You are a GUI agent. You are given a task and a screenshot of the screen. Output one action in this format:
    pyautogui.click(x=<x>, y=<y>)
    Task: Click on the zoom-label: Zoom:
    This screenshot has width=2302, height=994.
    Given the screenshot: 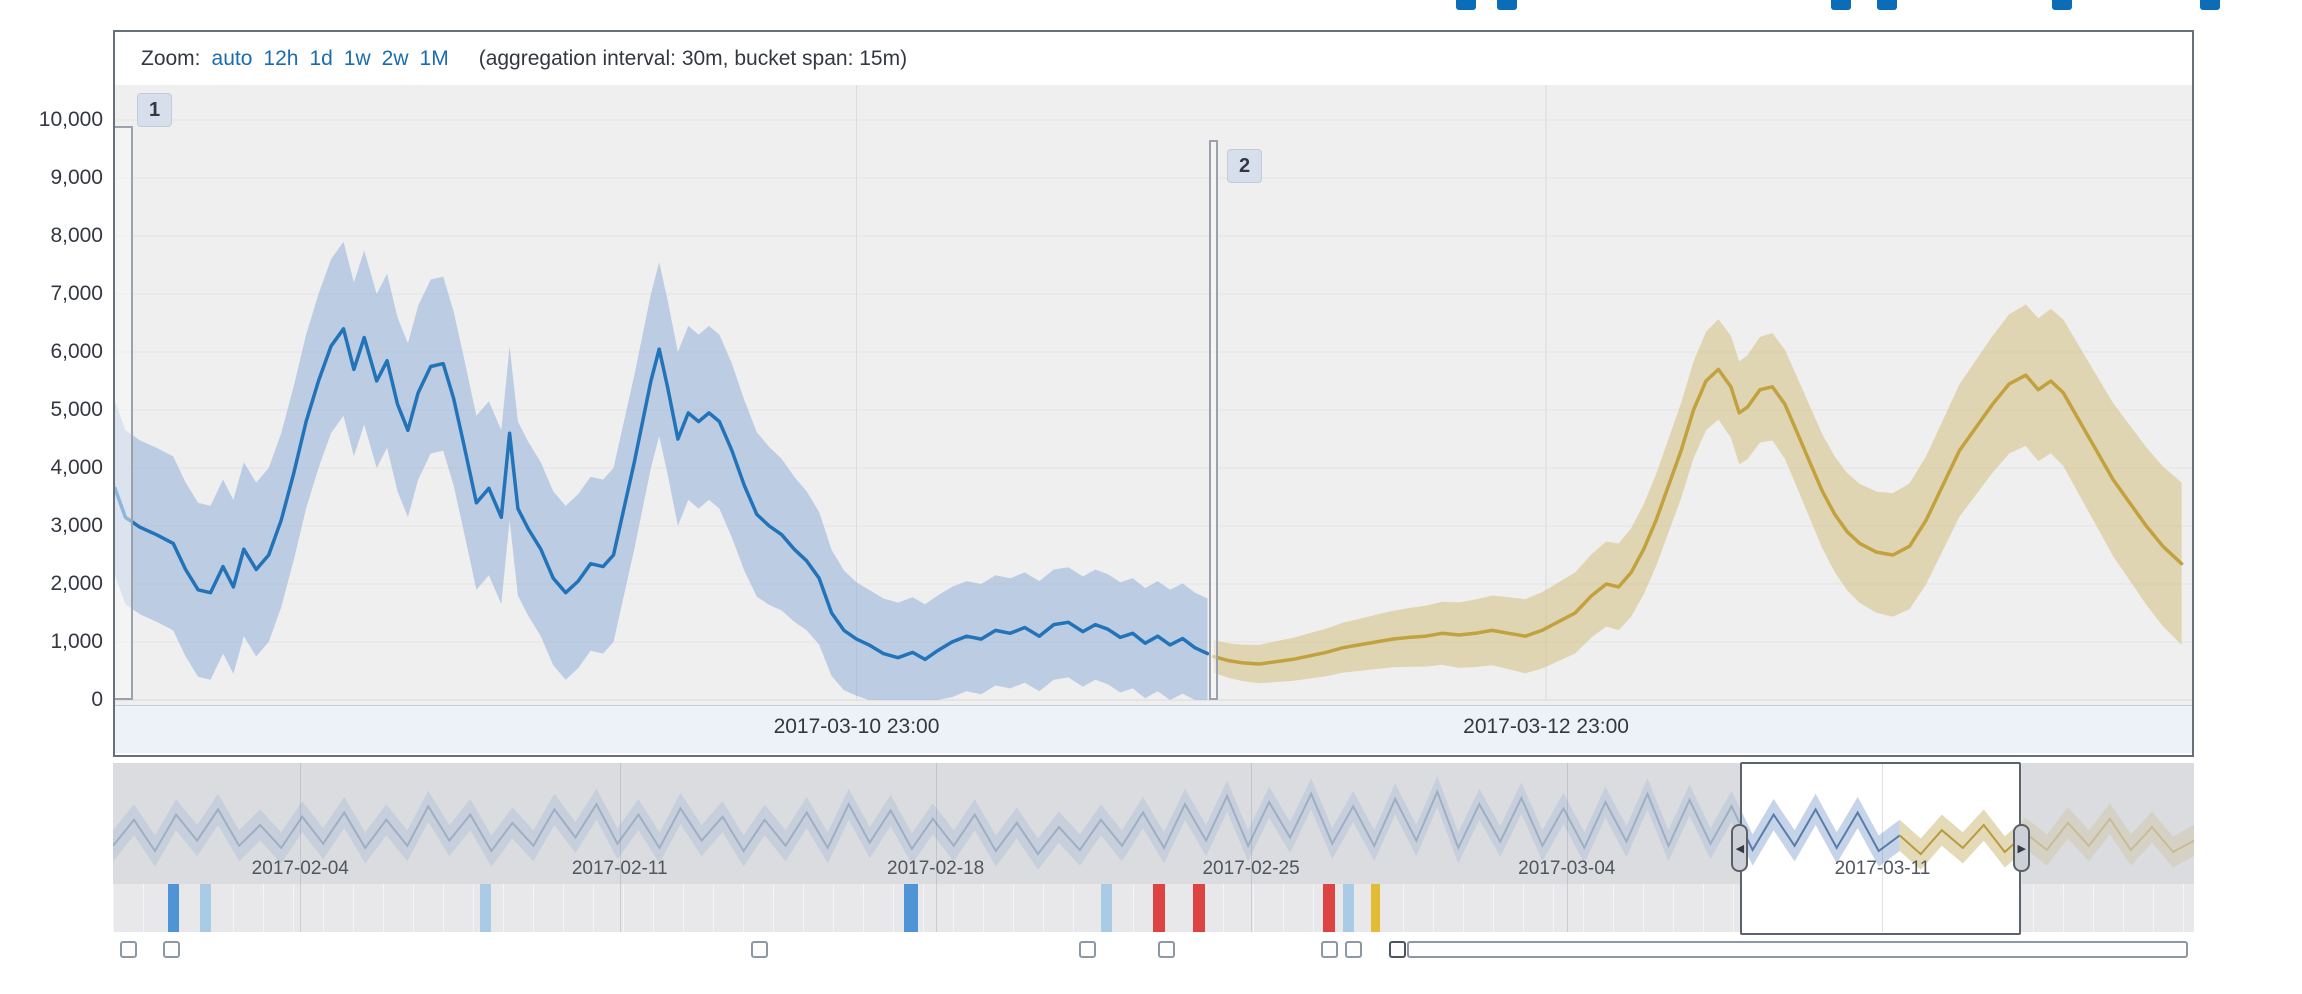 What is the action you would take?
    pyautogui.click(x=171, y=58)
    